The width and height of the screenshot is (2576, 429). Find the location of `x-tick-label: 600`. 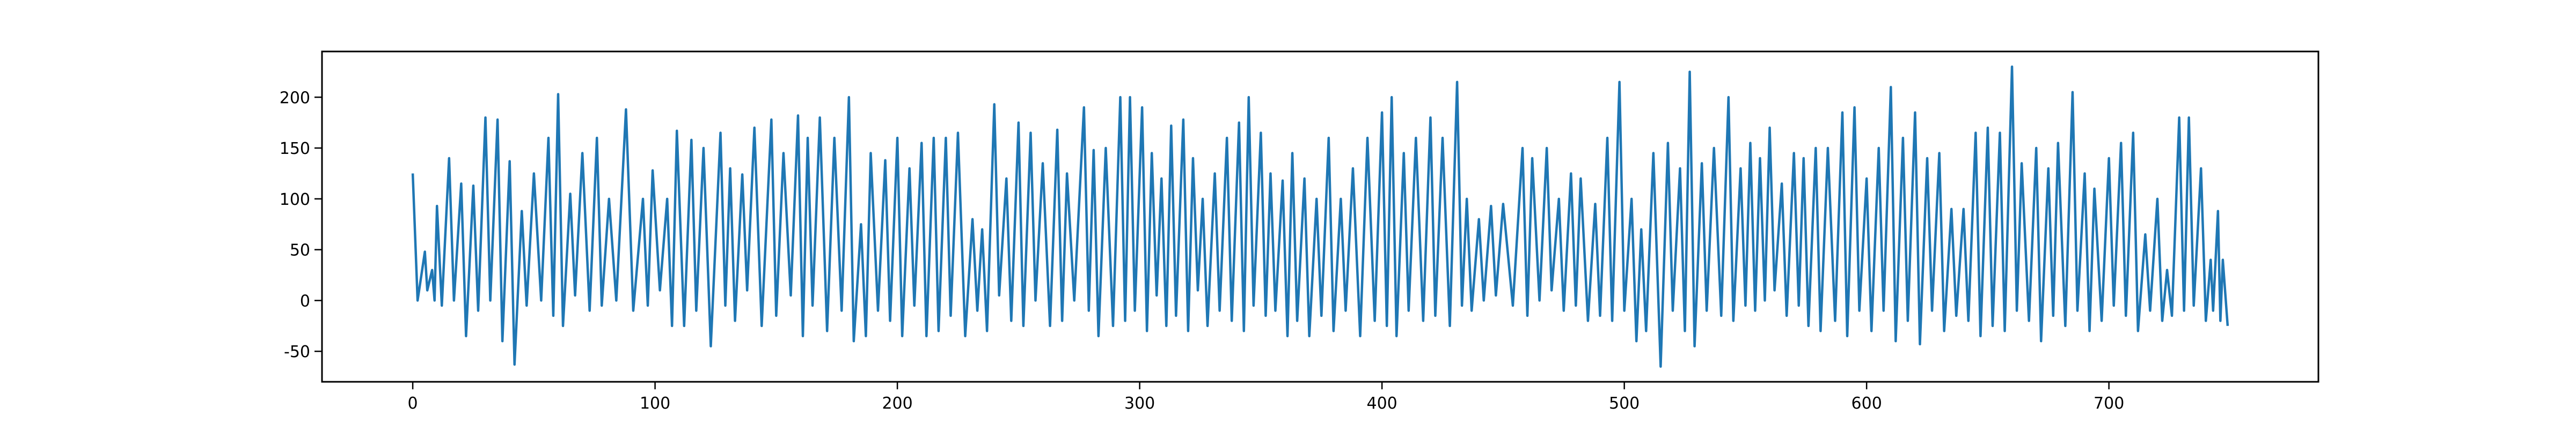

x-tick-label: 600 is located at coordinates (1866, 403).